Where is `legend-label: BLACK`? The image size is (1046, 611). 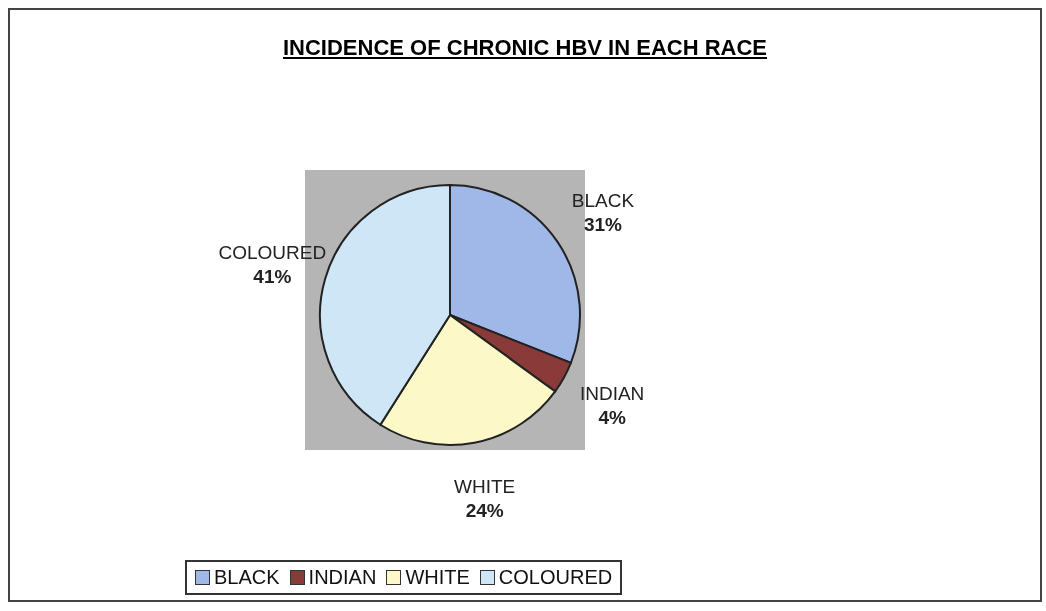 legend-label: BLACK is located at coordinates (246, 577).